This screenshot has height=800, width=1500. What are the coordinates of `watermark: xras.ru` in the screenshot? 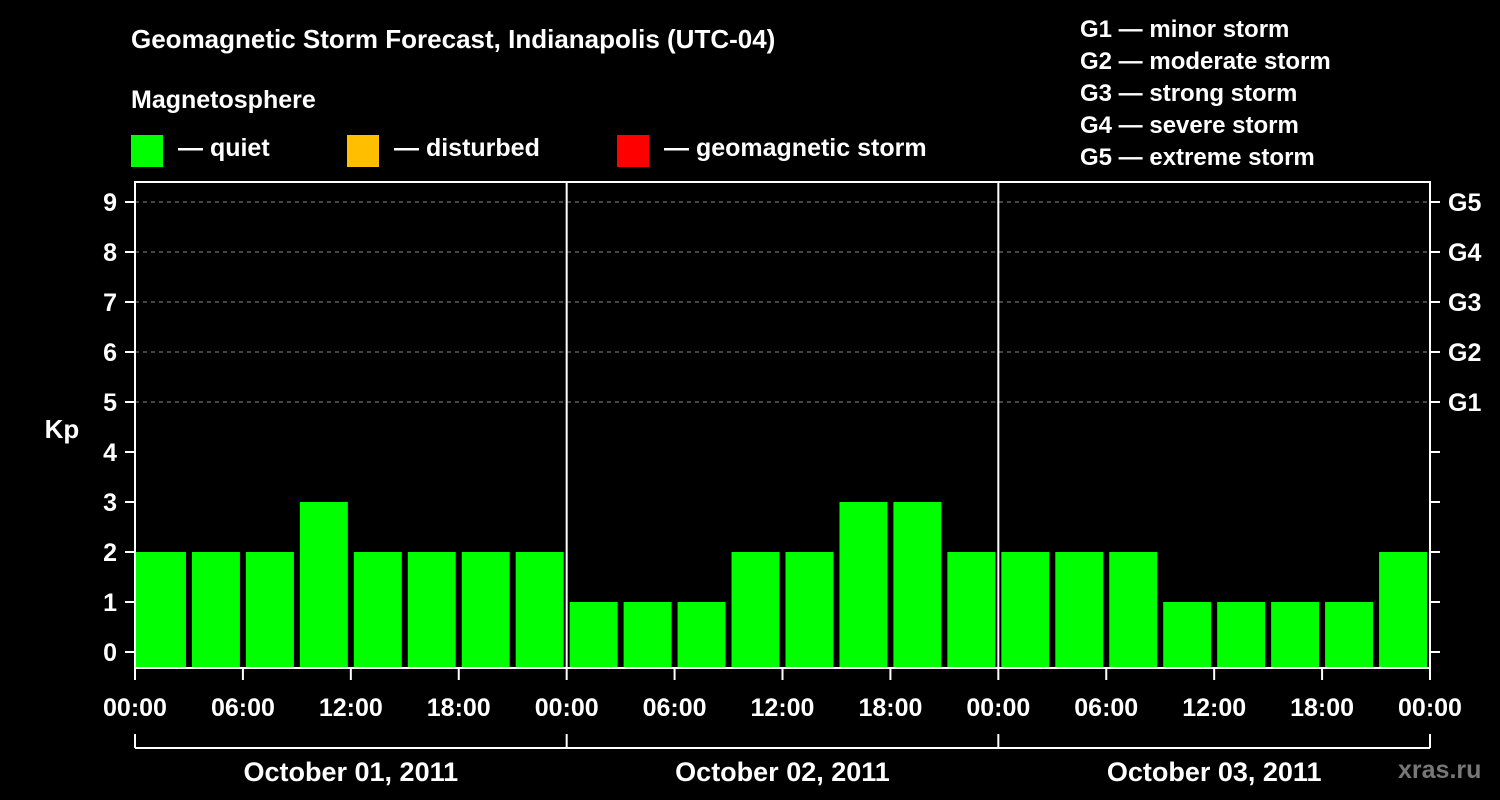 It's located at (1440, 770).